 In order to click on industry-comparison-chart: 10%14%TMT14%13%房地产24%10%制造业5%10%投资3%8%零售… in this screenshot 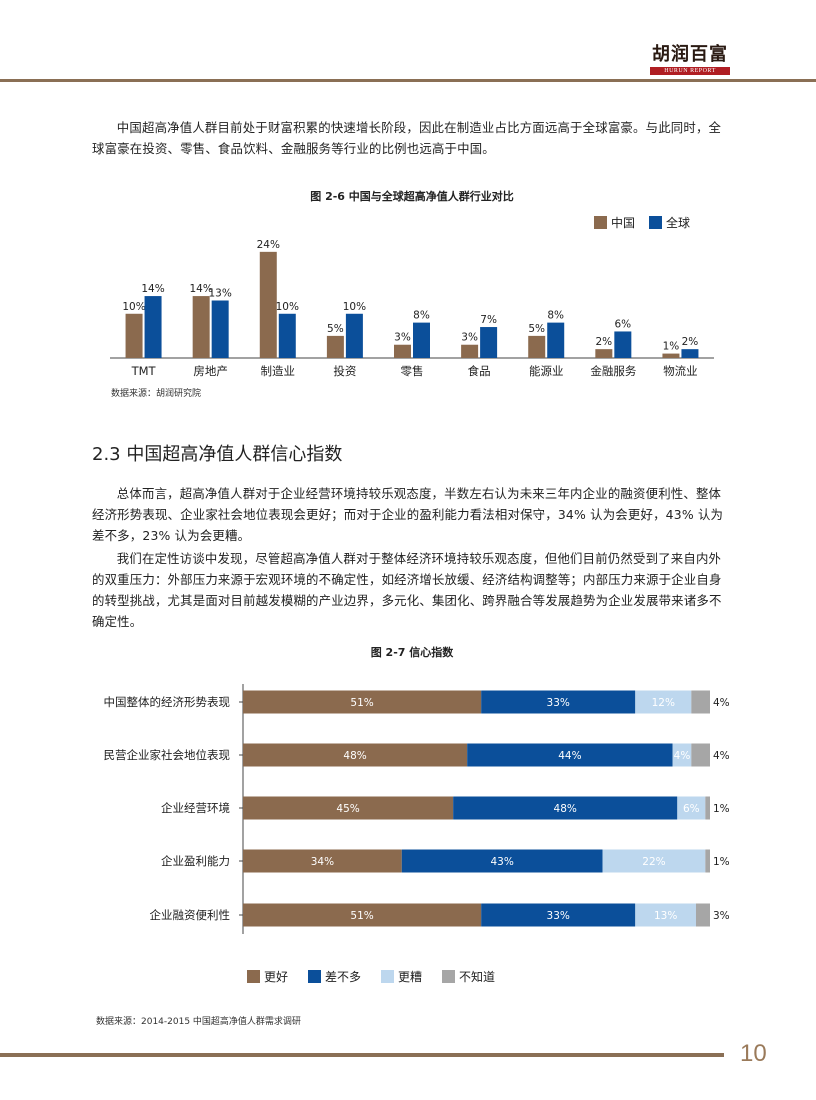, I will do `click(412, 308)`.